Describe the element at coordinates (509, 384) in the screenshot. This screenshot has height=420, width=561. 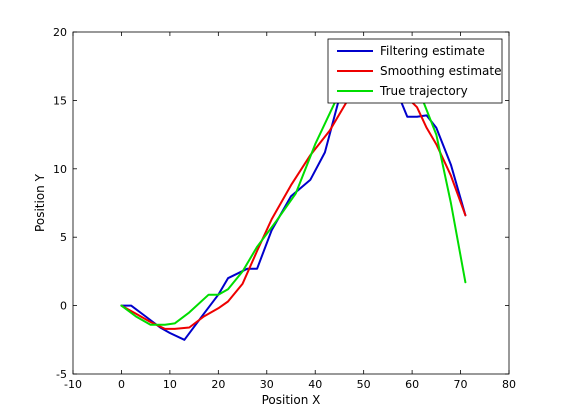
I see `x-tick-label: 80` at that location.